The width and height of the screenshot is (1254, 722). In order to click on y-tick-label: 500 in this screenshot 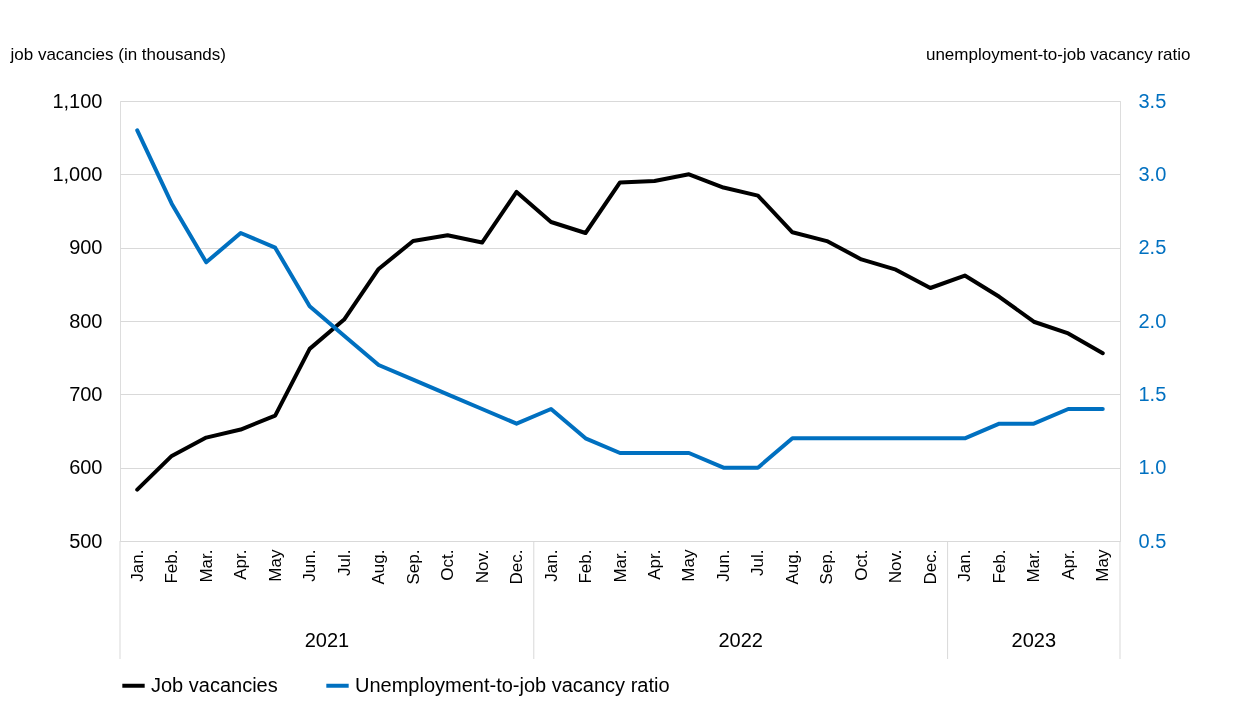, I will do `click(86, 540)`.